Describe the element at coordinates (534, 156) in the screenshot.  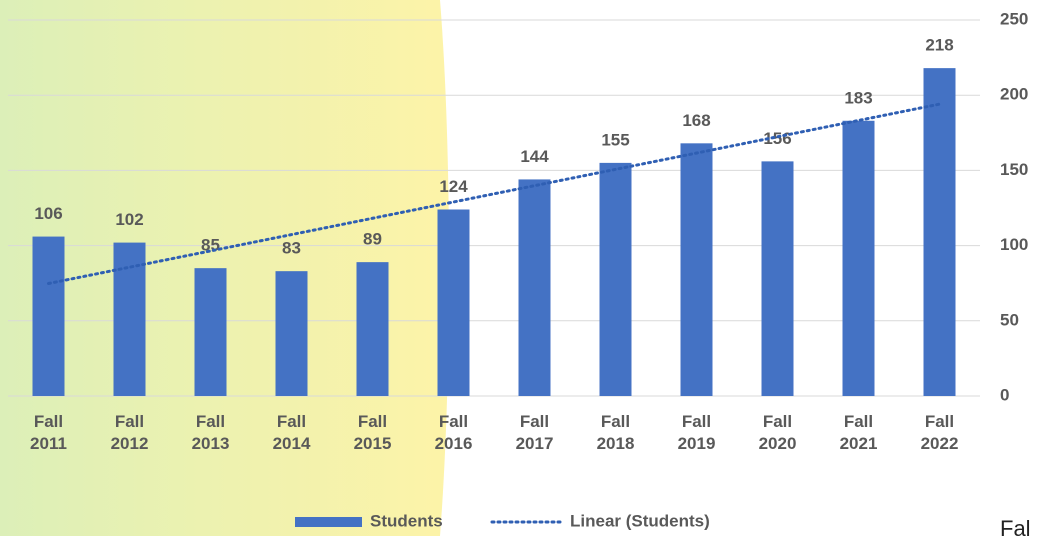
I see `data-label: 144` at that location.